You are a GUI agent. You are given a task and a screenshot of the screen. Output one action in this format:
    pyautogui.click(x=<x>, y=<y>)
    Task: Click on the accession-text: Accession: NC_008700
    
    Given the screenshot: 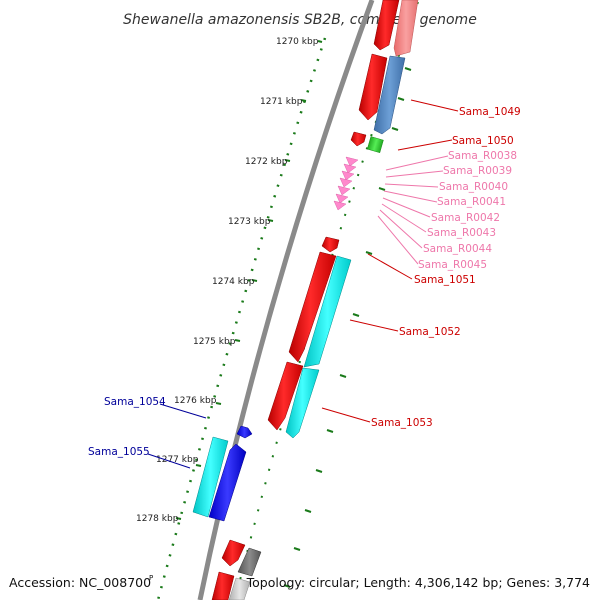 What is the action you would take?
    pyautogui.click(x=80, y=582)
    